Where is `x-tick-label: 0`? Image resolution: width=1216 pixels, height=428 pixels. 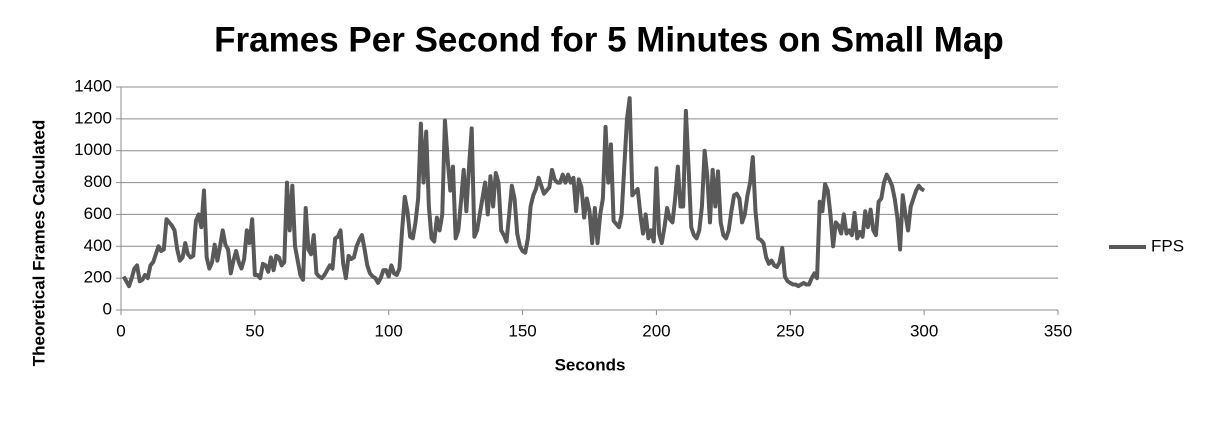
x-tick-label: 0 is located at coordinates (120, 330).